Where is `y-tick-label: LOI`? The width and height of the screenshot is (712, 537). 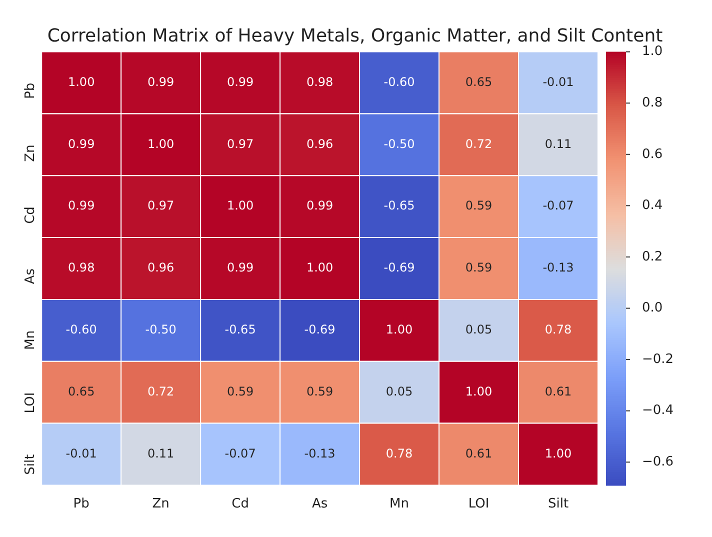 y-tick-label: LOI is located at coordinates (30, 403).